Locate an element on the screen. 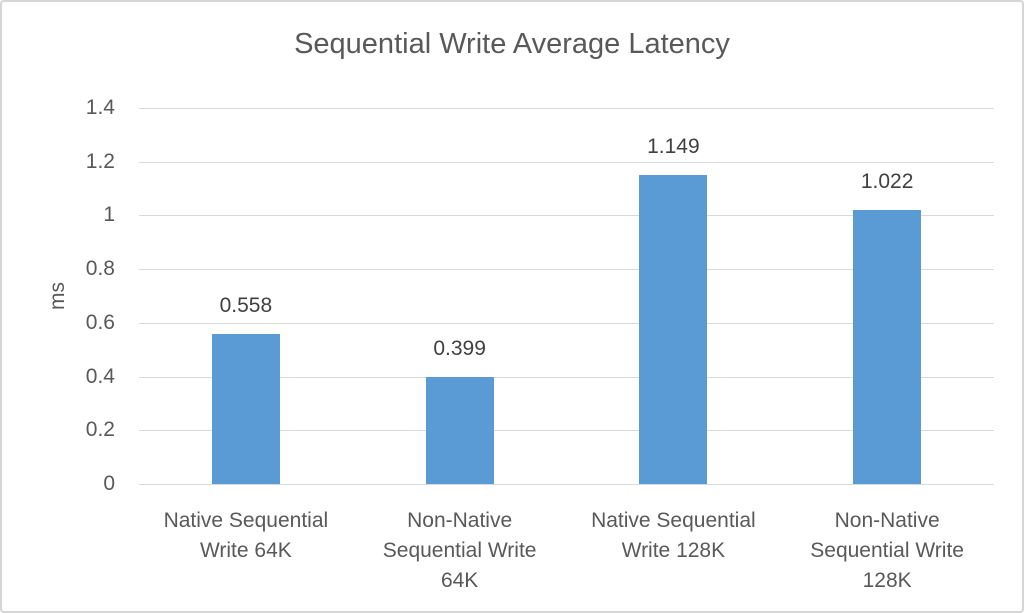  y-tick-label: 0.2 is located at coordinates (100, 430).